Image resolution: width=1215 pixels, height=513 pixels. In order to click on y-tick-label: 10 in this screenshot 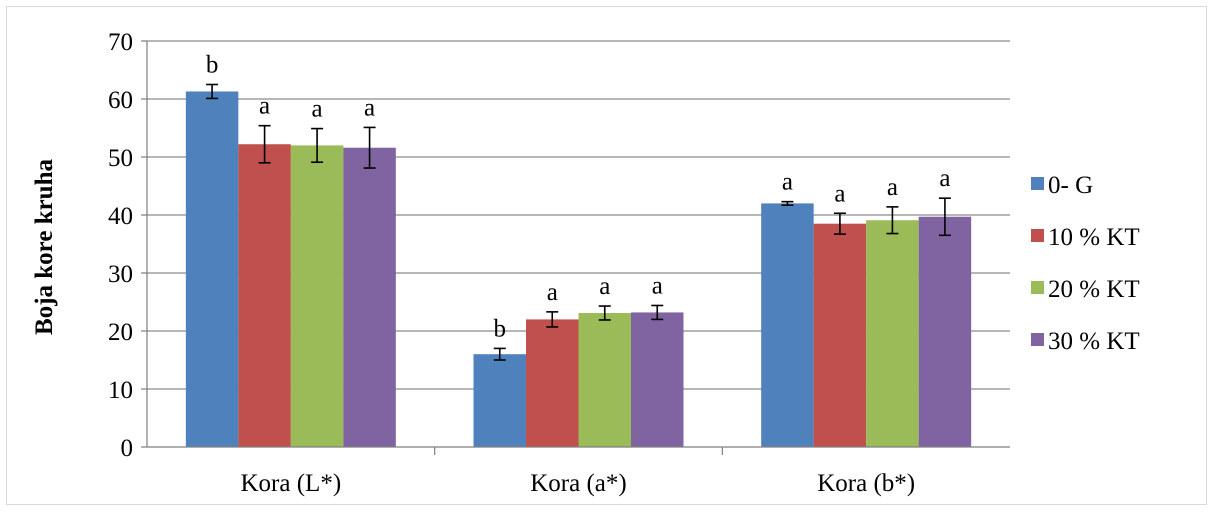, I will do `click(120, 390)`.